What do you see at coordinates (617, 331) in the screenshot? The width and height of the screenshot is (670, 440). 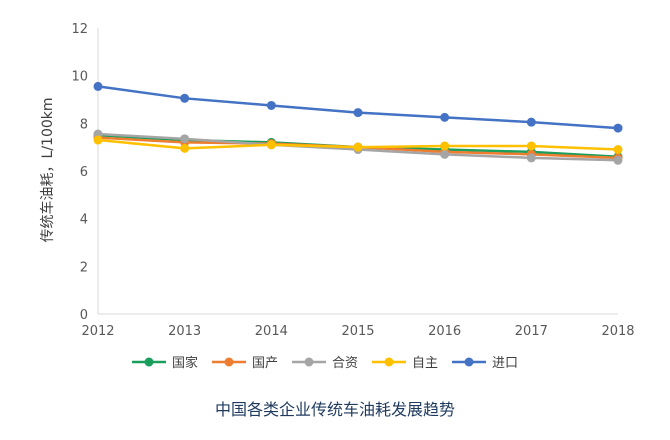 I see `x-tick-label: 2018` at bounding box center [617, 331].